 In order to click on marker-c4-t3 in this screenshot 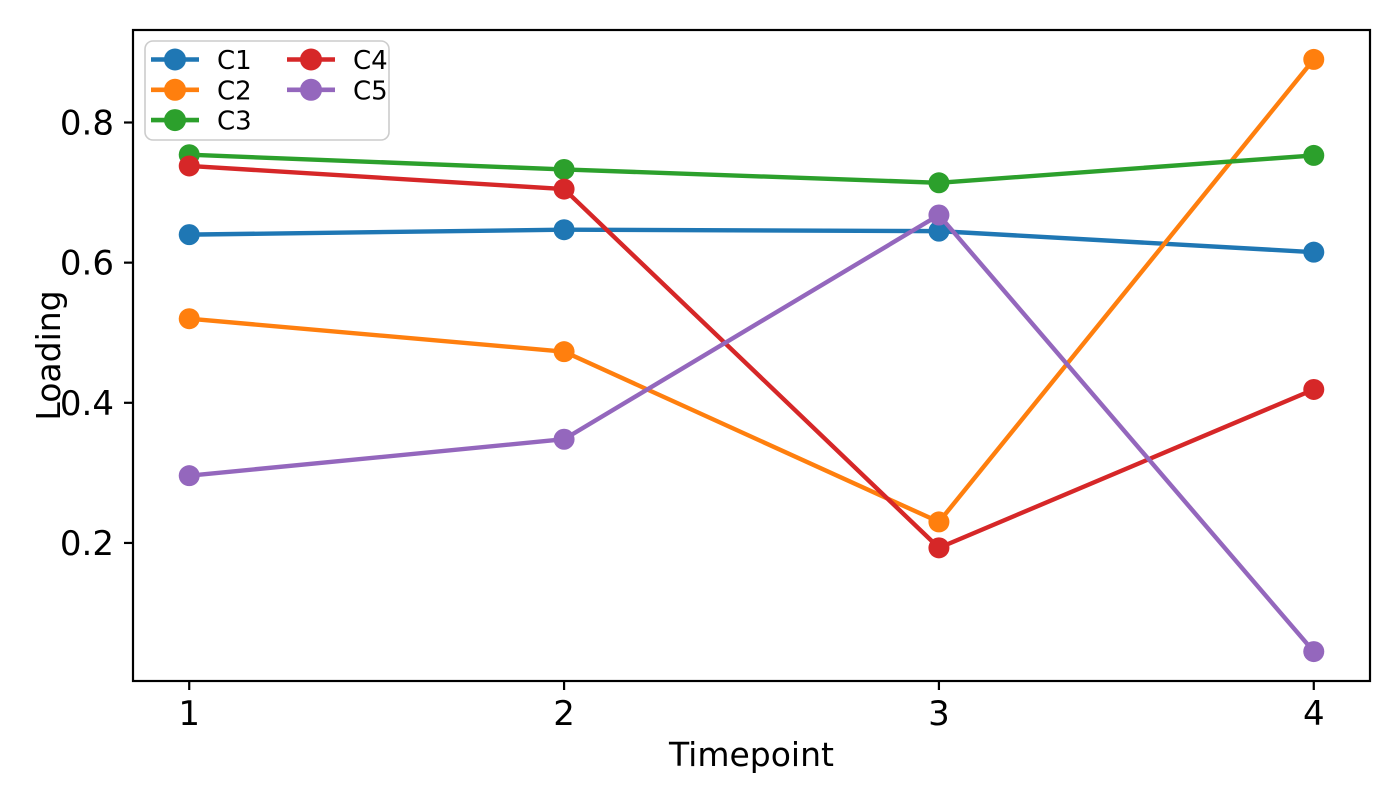, I will do `click(939, 548)`.